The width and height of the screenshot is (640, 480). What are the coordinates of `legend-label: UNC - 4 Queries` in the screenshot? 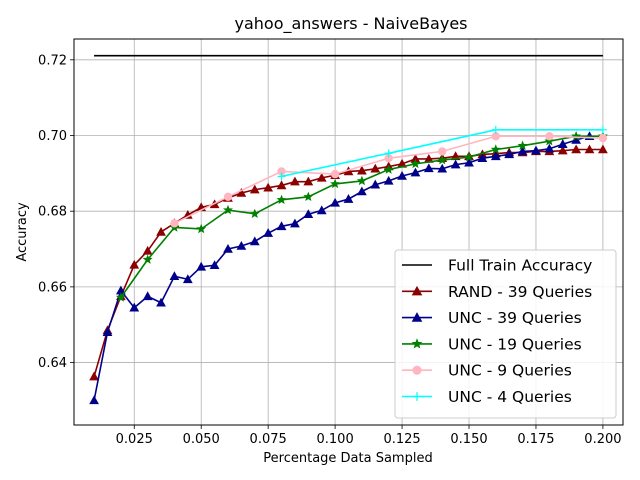 It's located at (510, 397).